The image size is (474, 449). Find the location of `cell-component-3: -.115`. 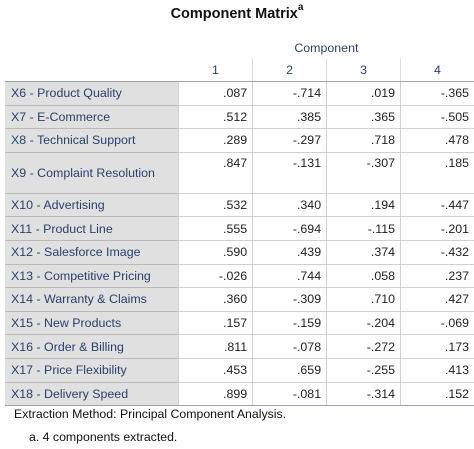

cell-component-3: -.115 is located at coordinates (363, 228).